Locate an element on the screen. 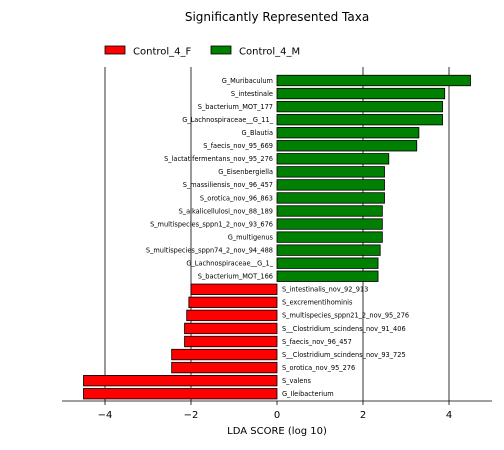 The width and height of the screenshot is (504, 450). bar-label: S_excrementihominis is located at coordinates (317, 303).